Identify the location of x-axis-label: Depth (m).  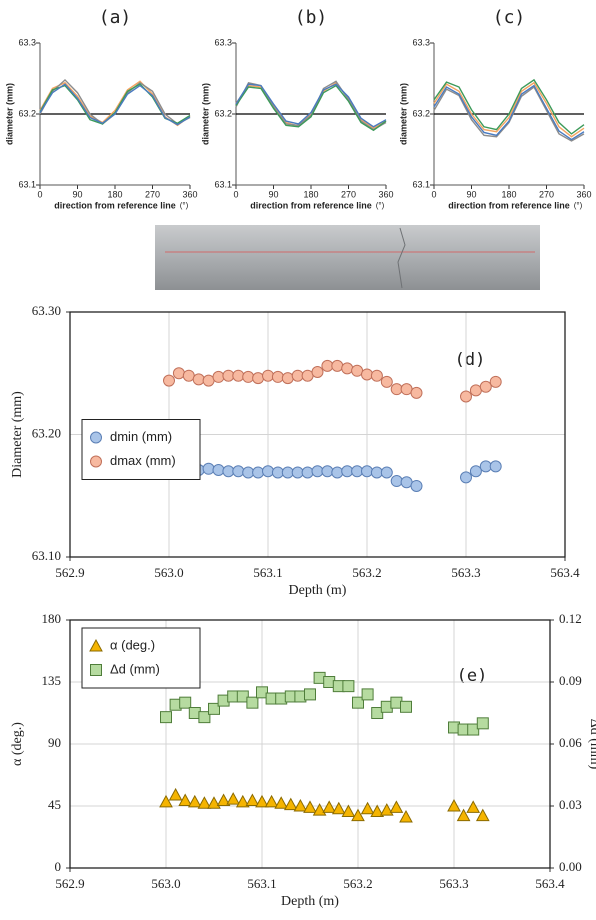
(310, 901).